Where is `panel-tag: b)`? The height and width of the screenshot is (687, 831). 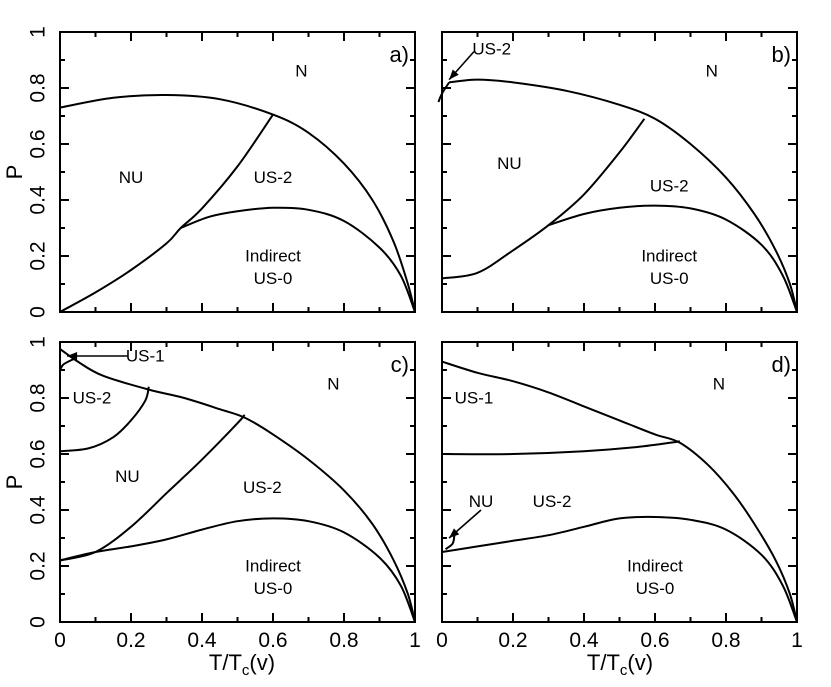 panel-tag: b) is located at coordinates (781, 54).